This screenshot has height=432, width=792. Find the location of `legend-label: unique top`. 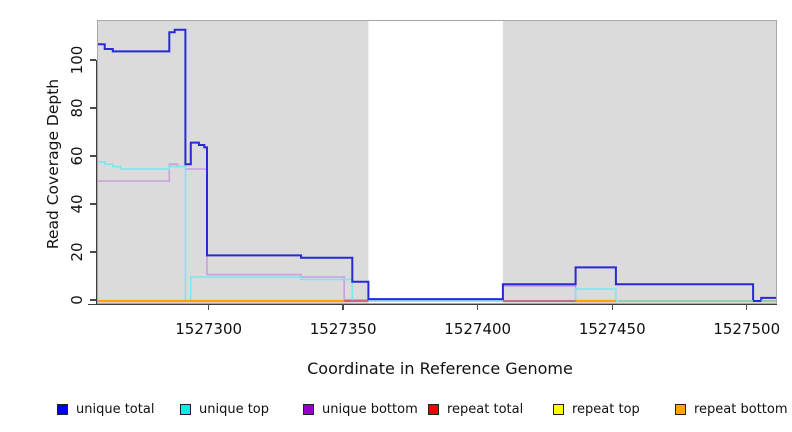

legend-label: unique top is located at coordinates (234, 409).